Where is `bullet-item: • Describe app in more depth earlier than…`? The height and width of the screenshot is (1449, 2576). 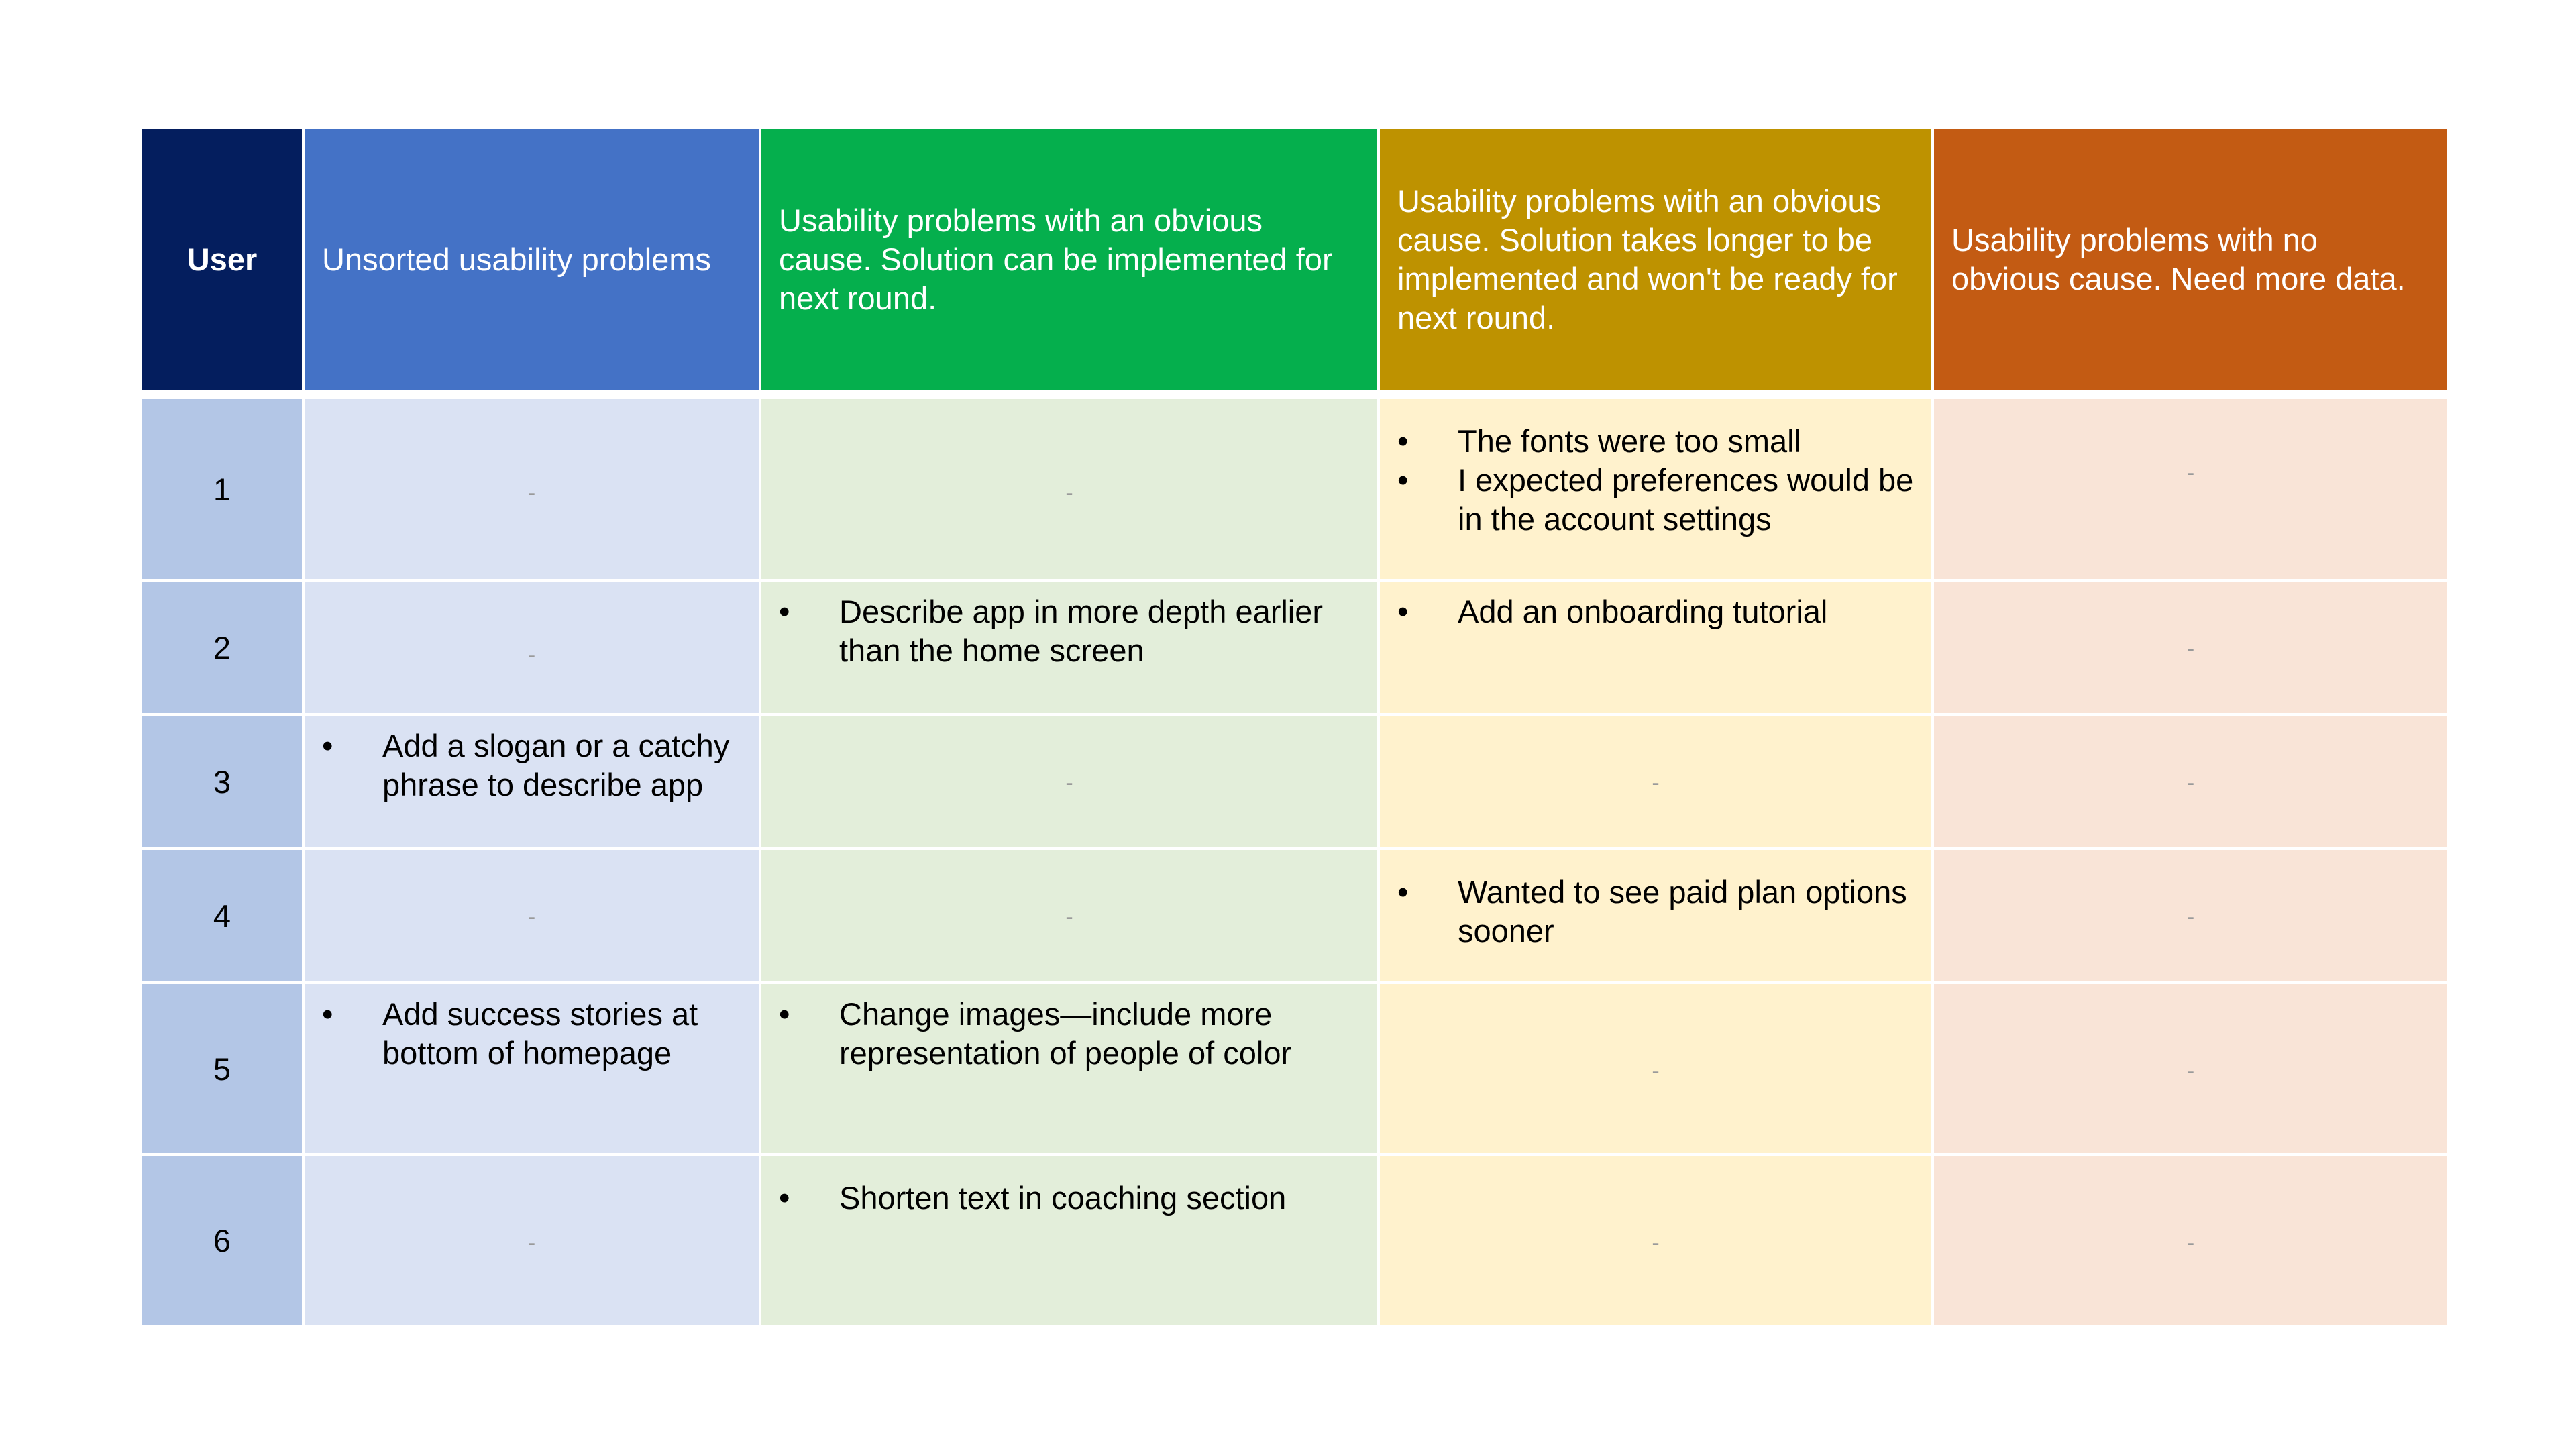 bullet-item: • Describe app in more depth earlier than… is located at coordinates (1071, 631).